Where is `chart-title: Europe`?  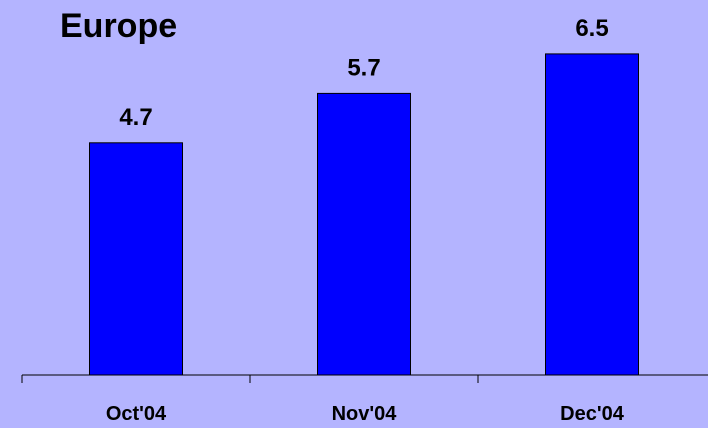 chart-title: Europe is located at coordinates (119, 26).